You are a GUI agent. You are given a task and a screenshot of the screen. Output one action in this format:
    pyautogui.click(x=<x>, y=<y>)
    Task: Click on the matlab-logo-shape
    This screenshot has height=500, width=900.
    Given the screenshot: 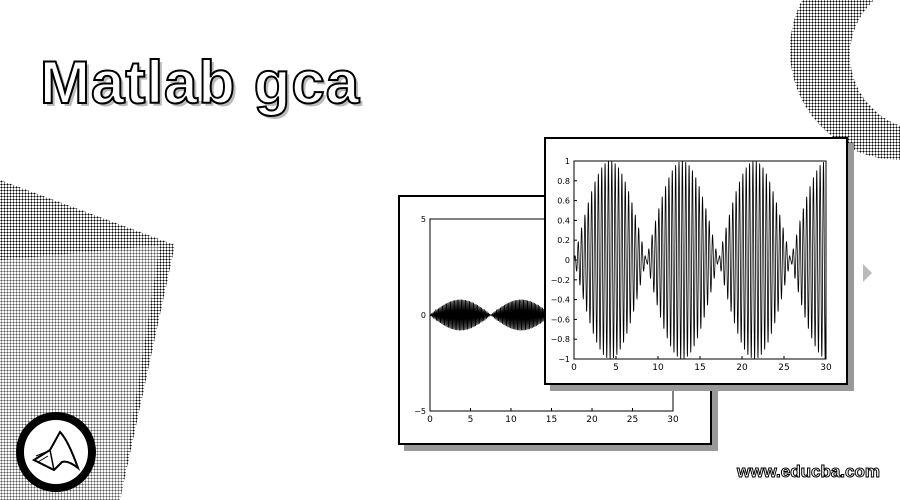 What is the action you would take?
    pyautogui.click(x=56, y=451)
    